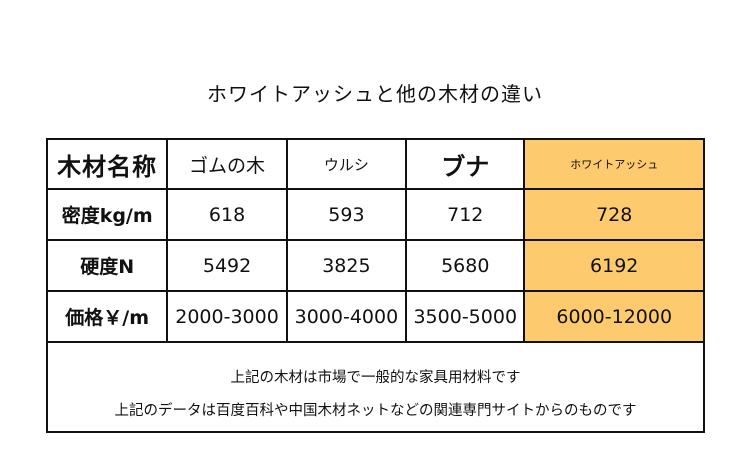  I want to click on row-label-hardness: 硬度N, so click(107, 265).